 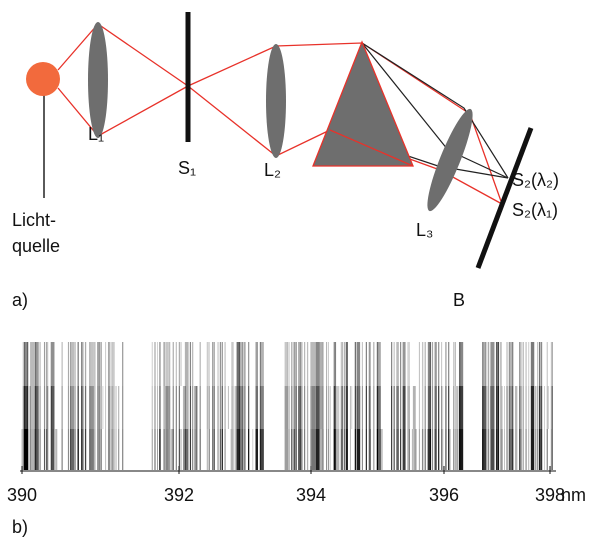 I want to click on axis-unit: nm, so click(x=573, y=495).